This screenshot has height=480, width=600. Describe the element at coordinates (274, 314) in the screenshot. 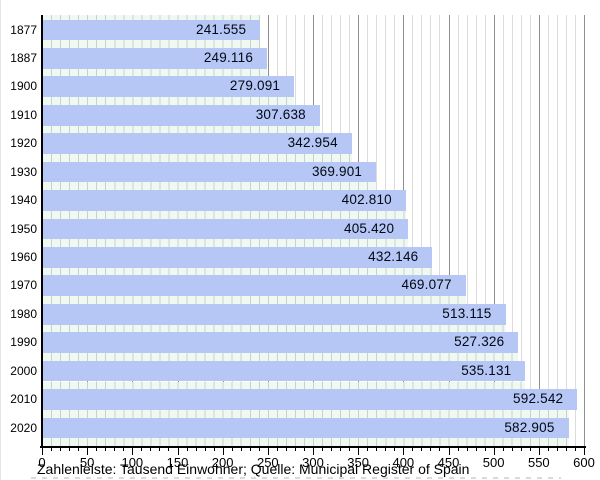

I see `population-bar: 513.115` at that location.